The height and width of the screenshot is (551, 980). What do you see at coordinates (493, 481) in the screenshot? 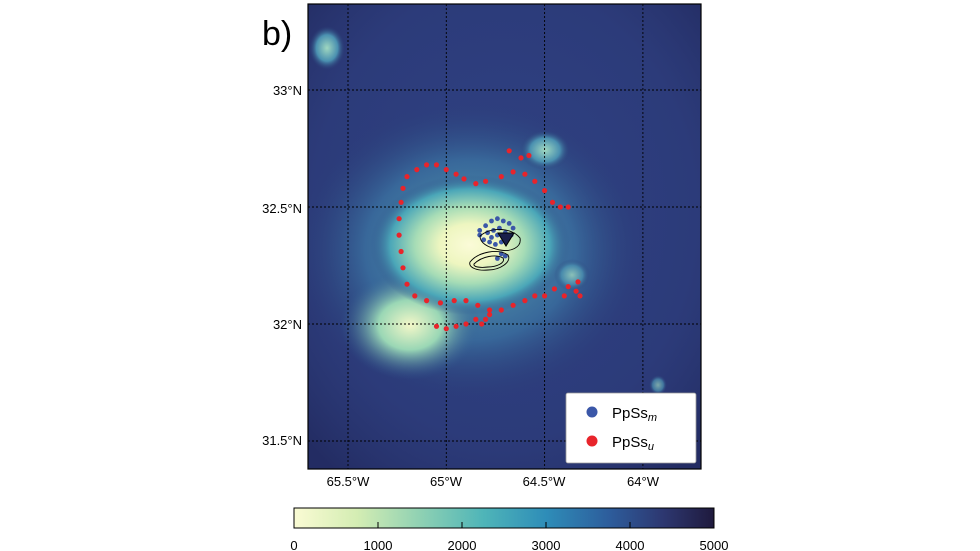
I see `longitude-labels: 65.5°W 65°W 64.5°W 64°W` at bounding box center [493, 481].